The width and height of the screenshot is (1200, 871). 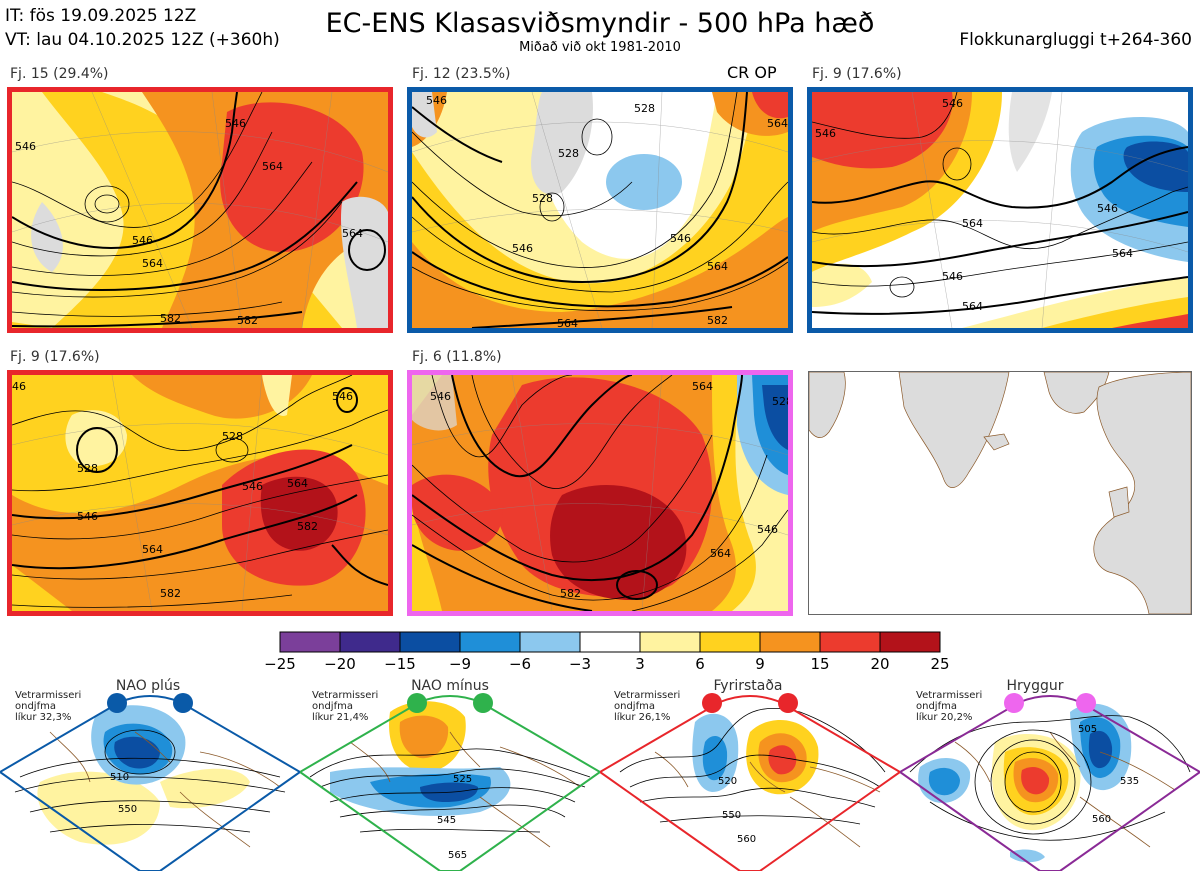 I want to click on p5-label-3: 546, so click(x=767, y=529).